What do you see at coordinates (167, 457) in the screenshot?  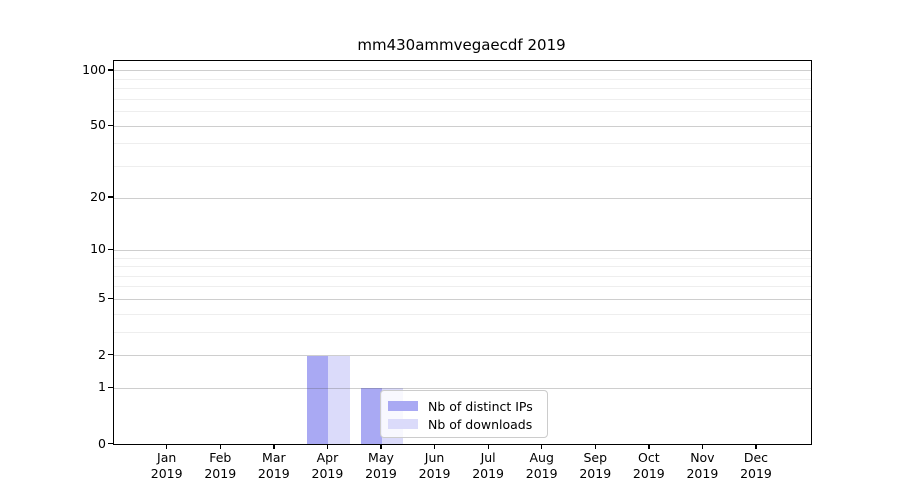 I see `x-tick-month: Jan` at bounding box center [167, 457].